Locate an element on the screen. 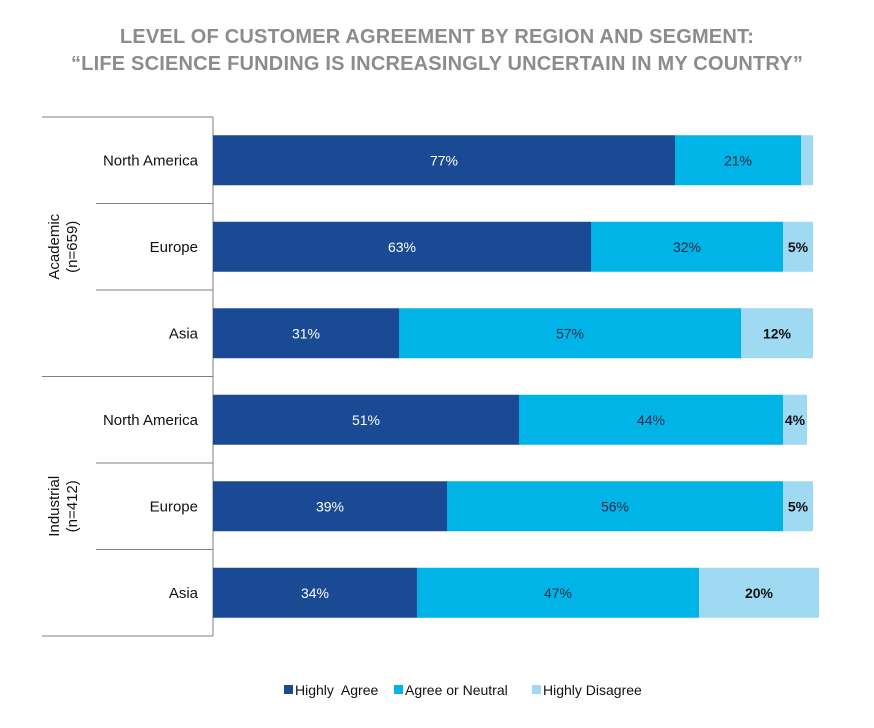 The height and width of the screenshot is (728, 874). data-label: 56% is located at coordinates (615, 506).